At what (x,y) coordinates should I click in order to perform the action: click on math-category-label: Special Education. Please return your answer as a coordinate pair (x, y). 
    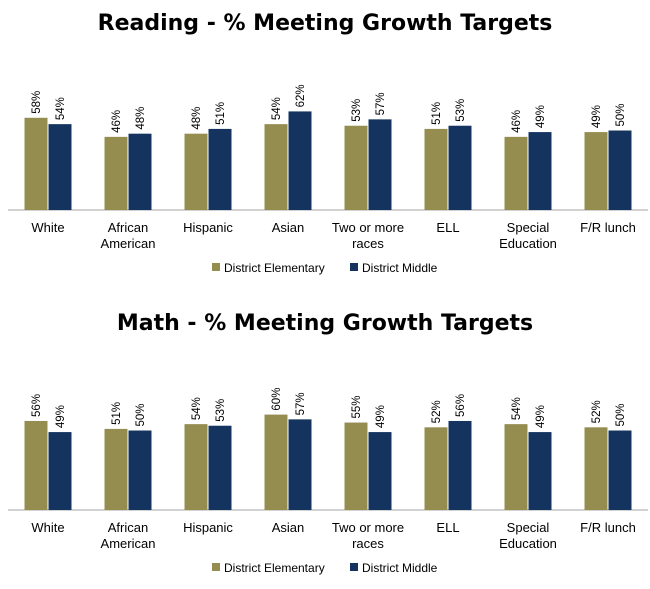
    Looking at the image, I should click on (528, 535).